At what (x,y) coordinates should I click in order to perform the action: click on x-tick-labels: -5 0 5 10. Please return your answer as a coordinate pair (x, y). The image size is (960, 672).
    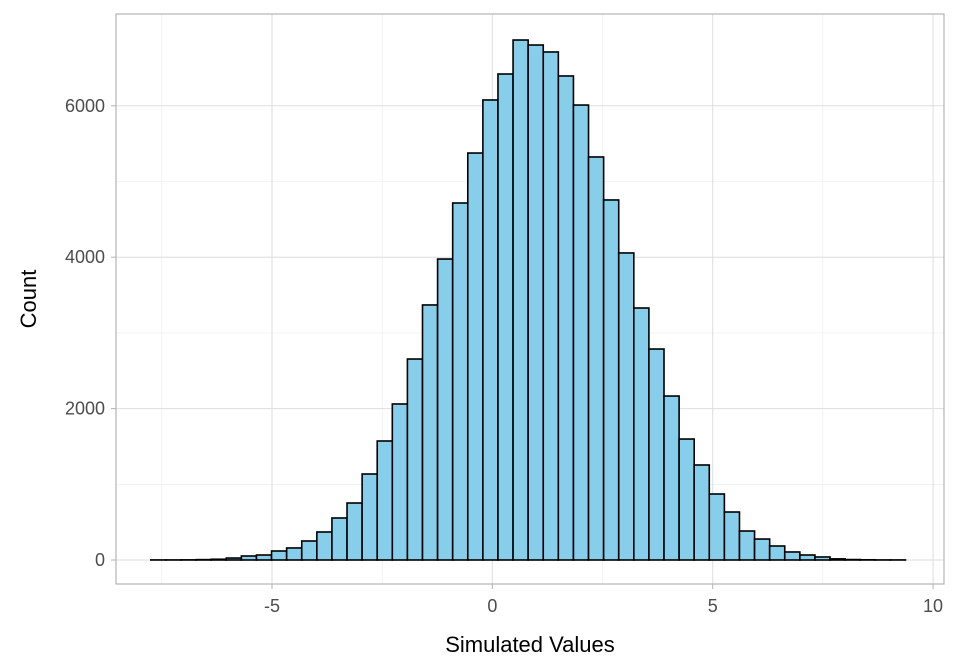
    Looking at the image, I should click on (603, 600).